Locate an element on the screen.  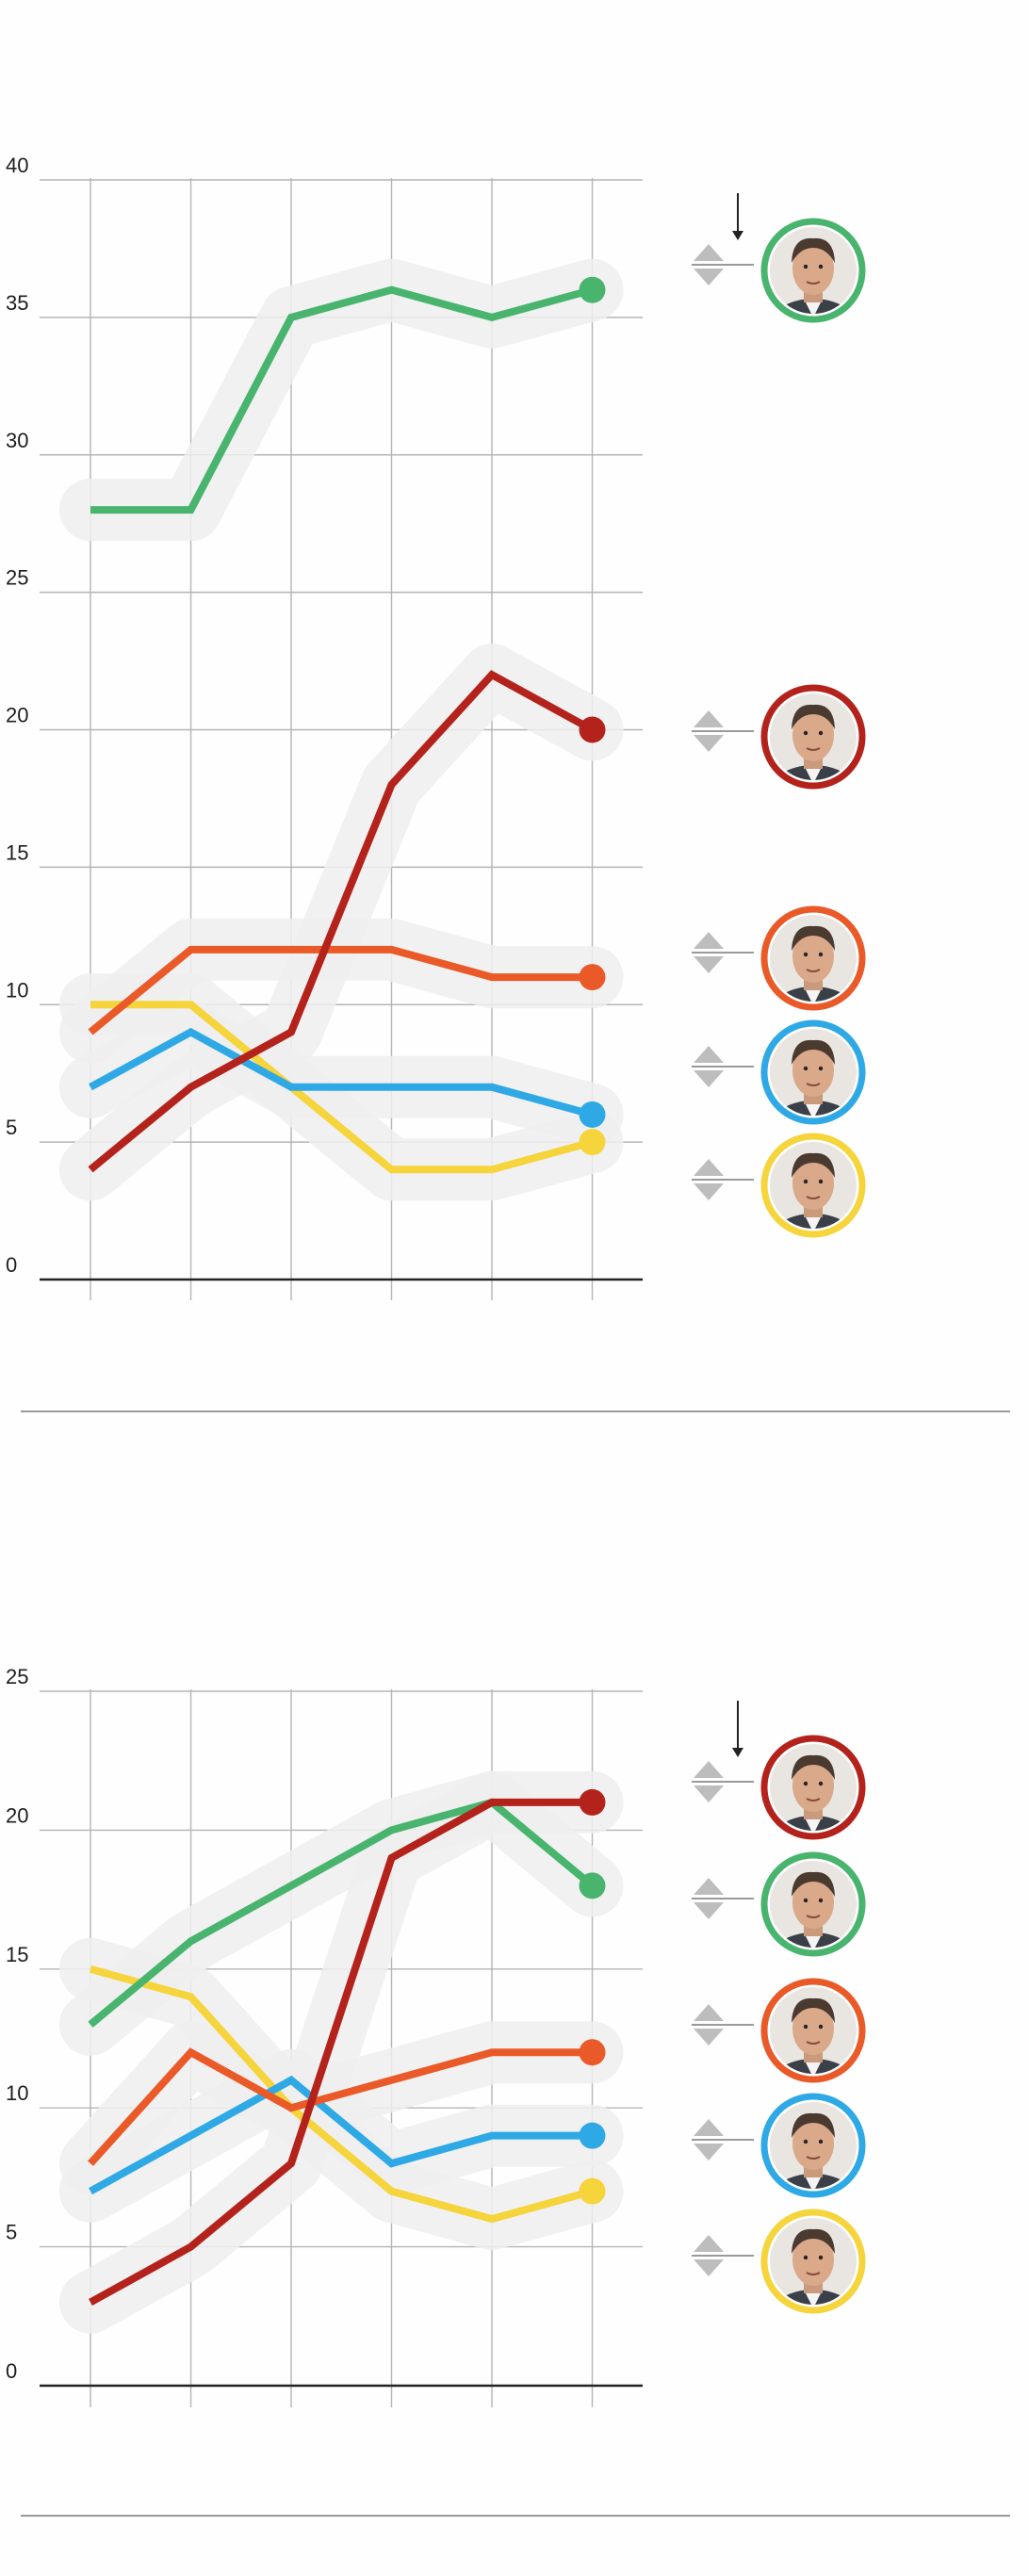
y-tick-label: 35 is located at coordinates (17, 303).